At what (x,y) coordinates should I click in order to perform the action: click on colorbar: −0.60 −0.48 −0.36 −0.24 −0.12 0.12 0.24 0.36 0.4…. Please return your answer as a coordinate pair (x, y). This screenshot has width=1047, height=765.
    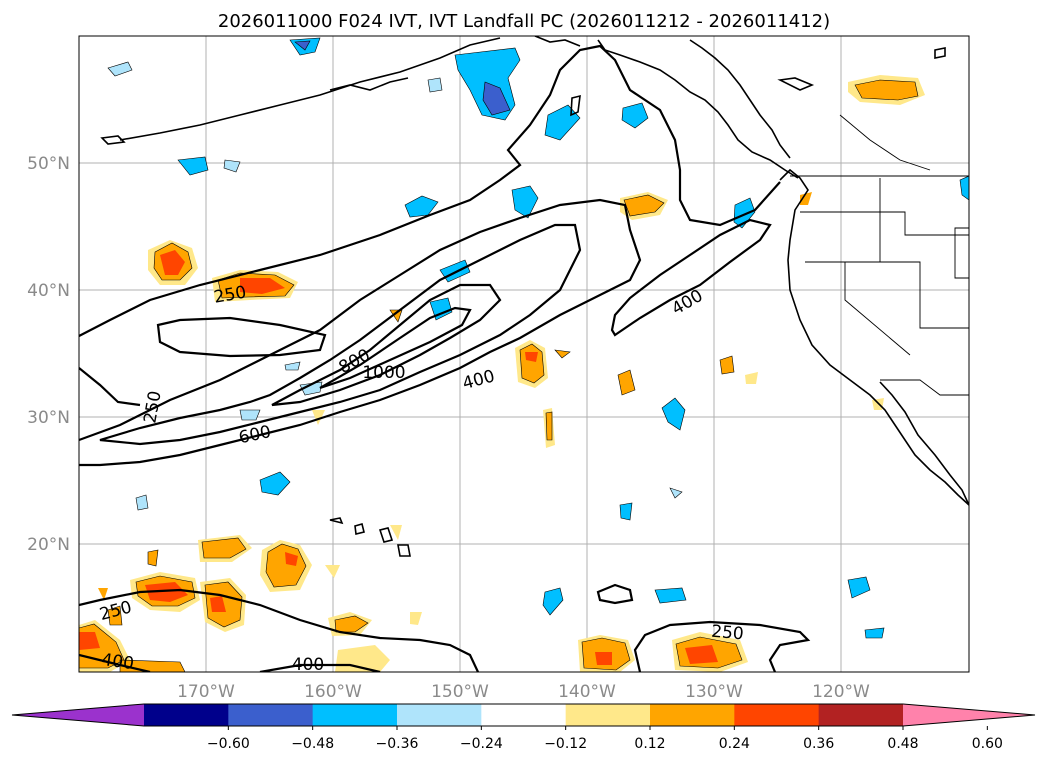
    Looking at the image, I should click on (523, 727).